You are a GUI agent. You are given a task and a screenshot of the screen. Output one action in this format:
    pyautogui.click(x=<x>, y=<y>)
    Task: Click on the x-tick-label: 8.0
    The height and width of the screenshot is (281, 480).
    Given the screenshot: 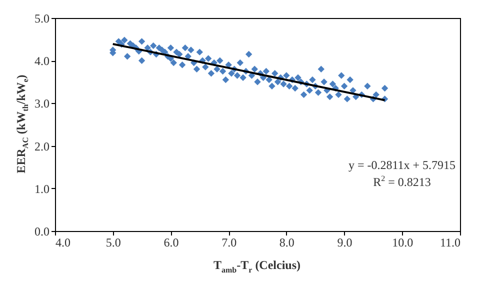 What is the action you would take?
    pyautogui.click(x=286, y=243)
    